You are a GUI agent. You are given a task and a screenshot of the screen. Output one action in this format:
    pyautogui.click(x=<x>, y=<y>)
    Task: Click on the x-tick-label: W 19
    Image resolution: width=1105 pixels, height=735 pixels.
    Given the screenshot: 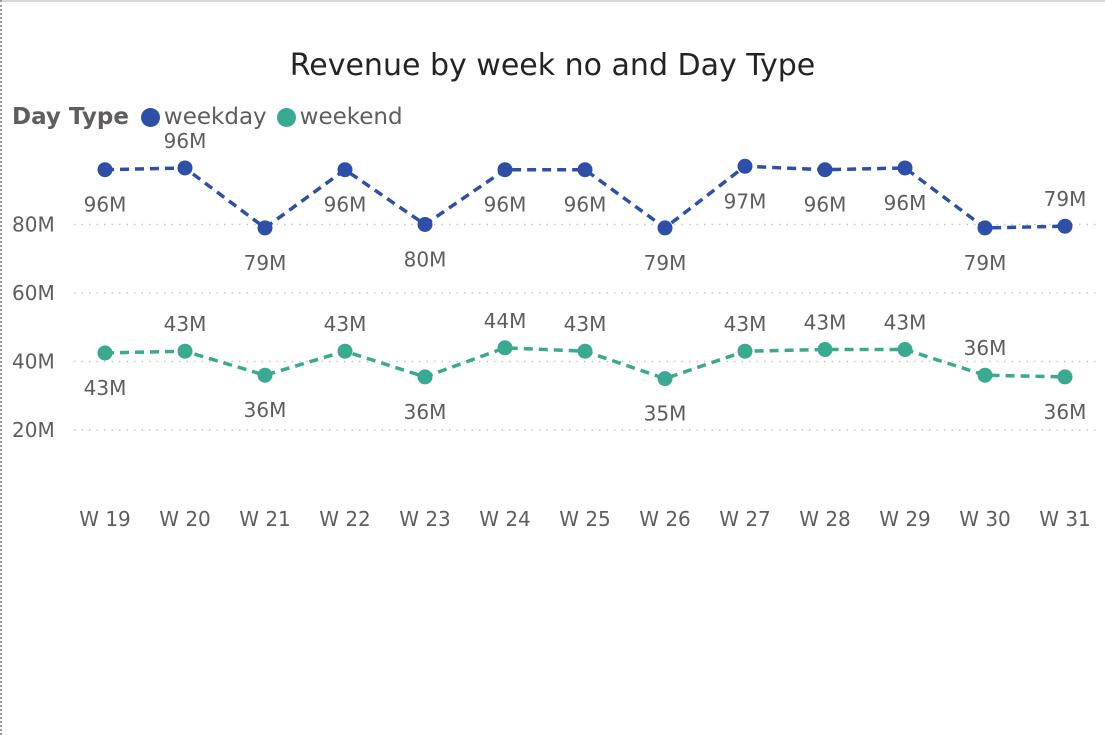 What is the action you would take?
    pyautogui.click(x=105, y=519)
    